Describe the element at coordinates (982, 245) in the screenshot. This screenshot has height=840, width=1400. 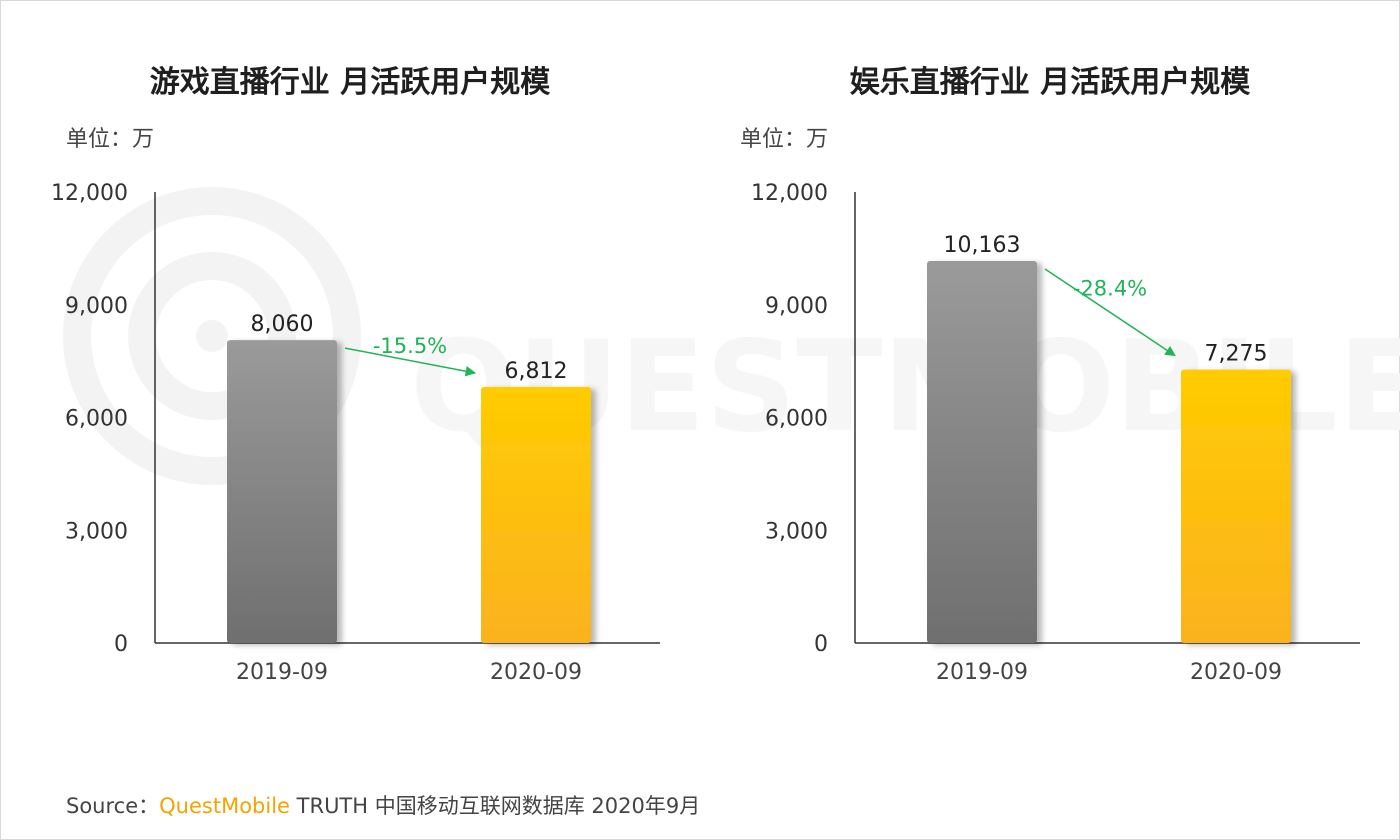
I see `data-label: 10,163` at that location.